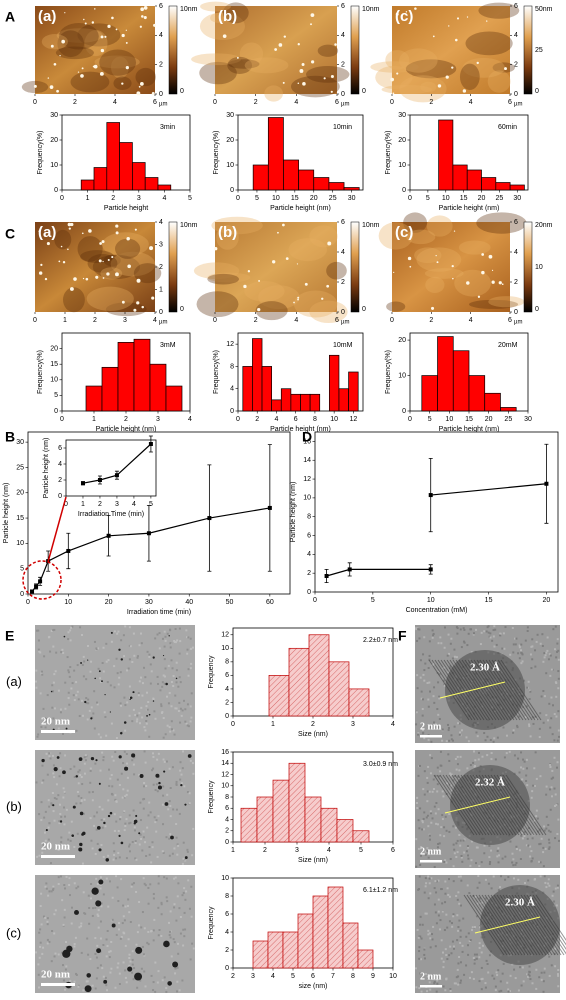  What do you see at coordinates (190, 198) in the screenshot?
I see `x-tick-label: 5` at bounding box center [190, 198].